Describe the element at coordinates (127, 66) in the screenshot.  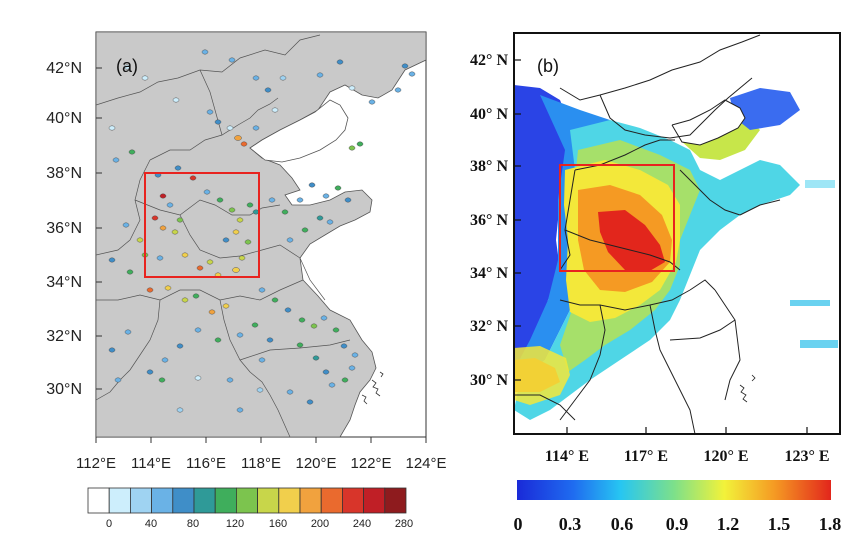
I see `panel-a-label: (a)` at that location.